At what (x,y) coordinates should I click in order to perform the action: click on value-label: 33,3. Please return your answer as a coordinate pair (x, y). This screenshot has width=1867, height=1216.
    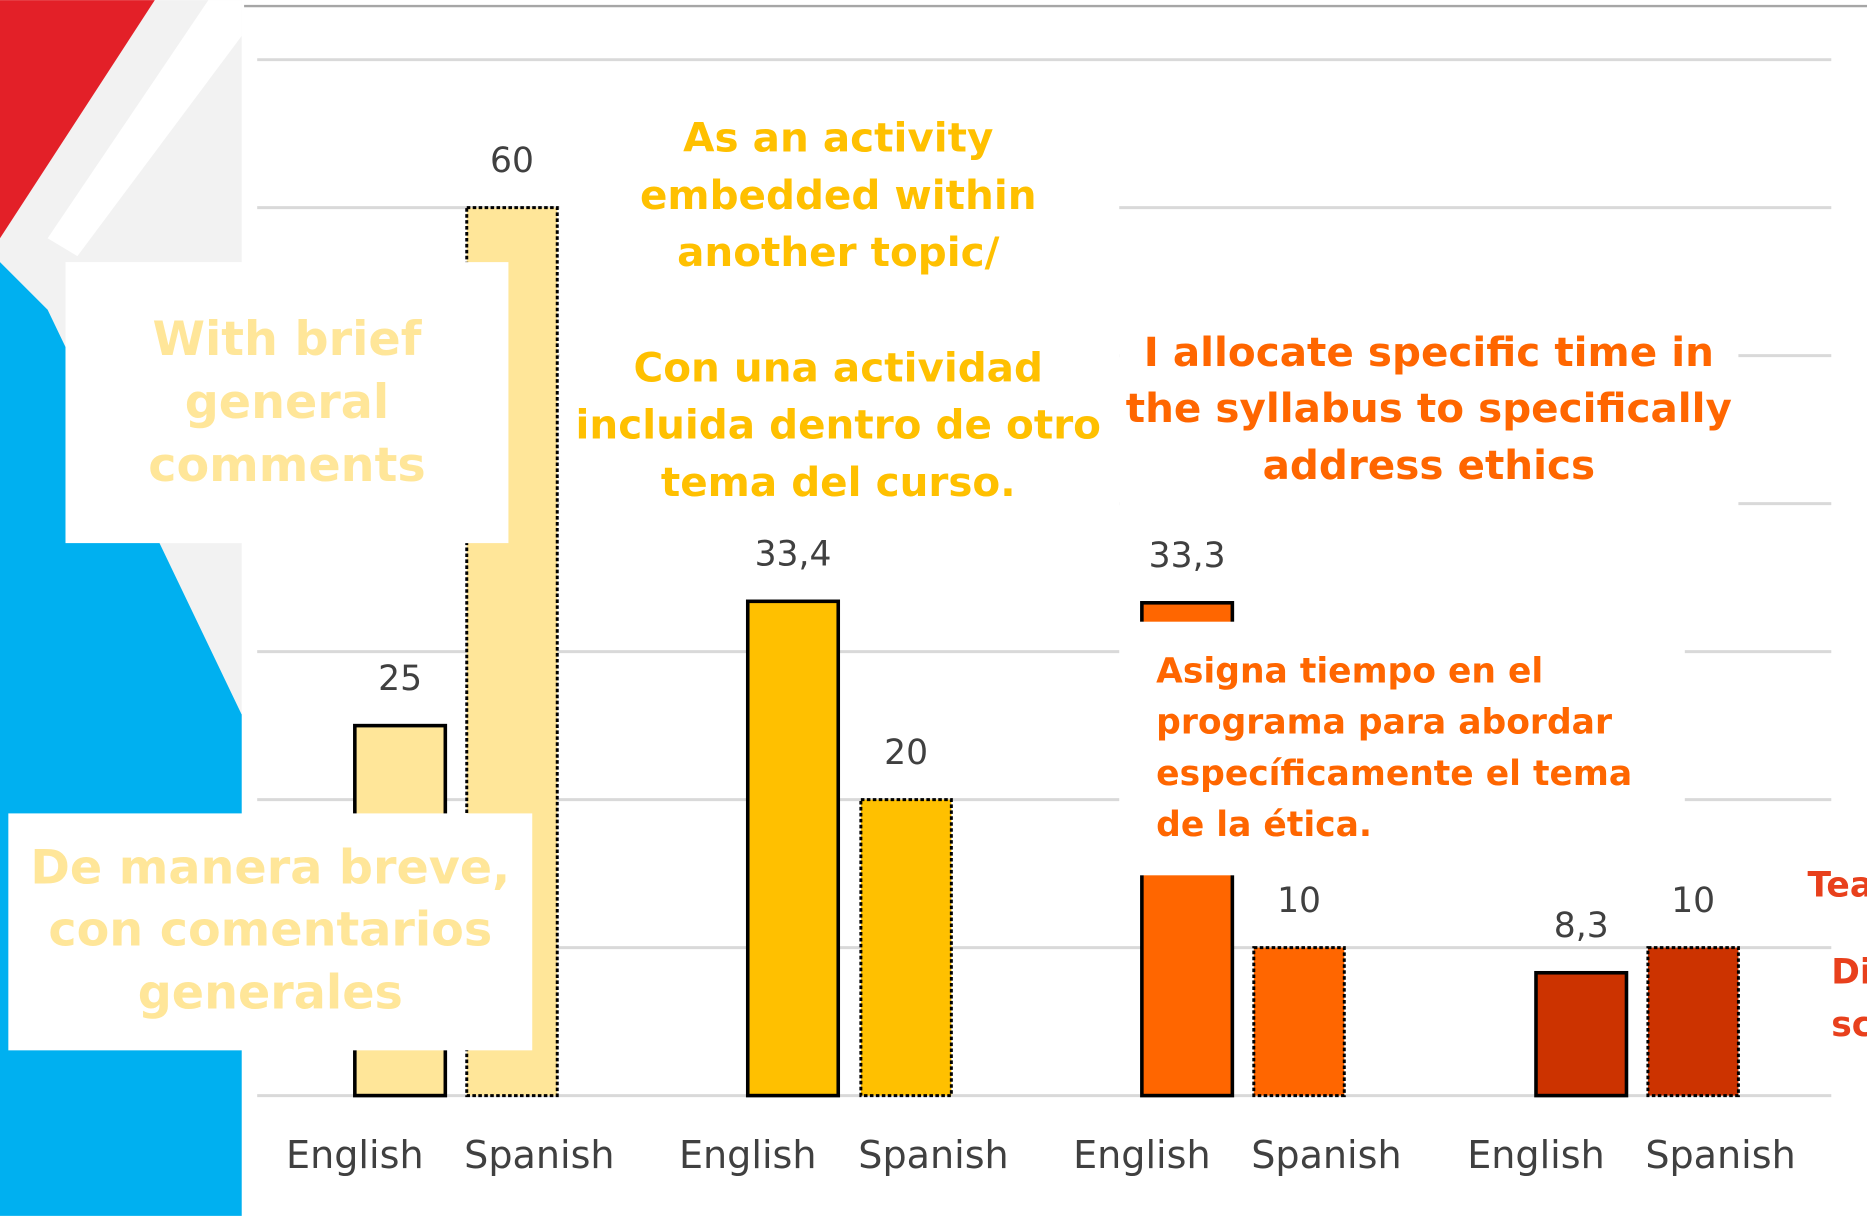
    Looking at the image, I should click on (1187, 556).